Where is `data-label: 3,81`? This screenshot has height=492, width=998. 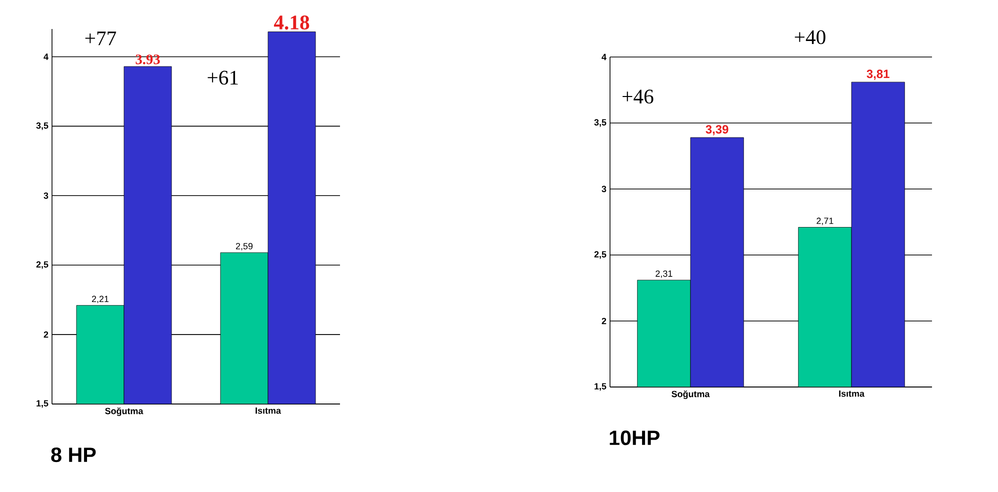 data-label: 3,81 is located at coordinates (878, 75).